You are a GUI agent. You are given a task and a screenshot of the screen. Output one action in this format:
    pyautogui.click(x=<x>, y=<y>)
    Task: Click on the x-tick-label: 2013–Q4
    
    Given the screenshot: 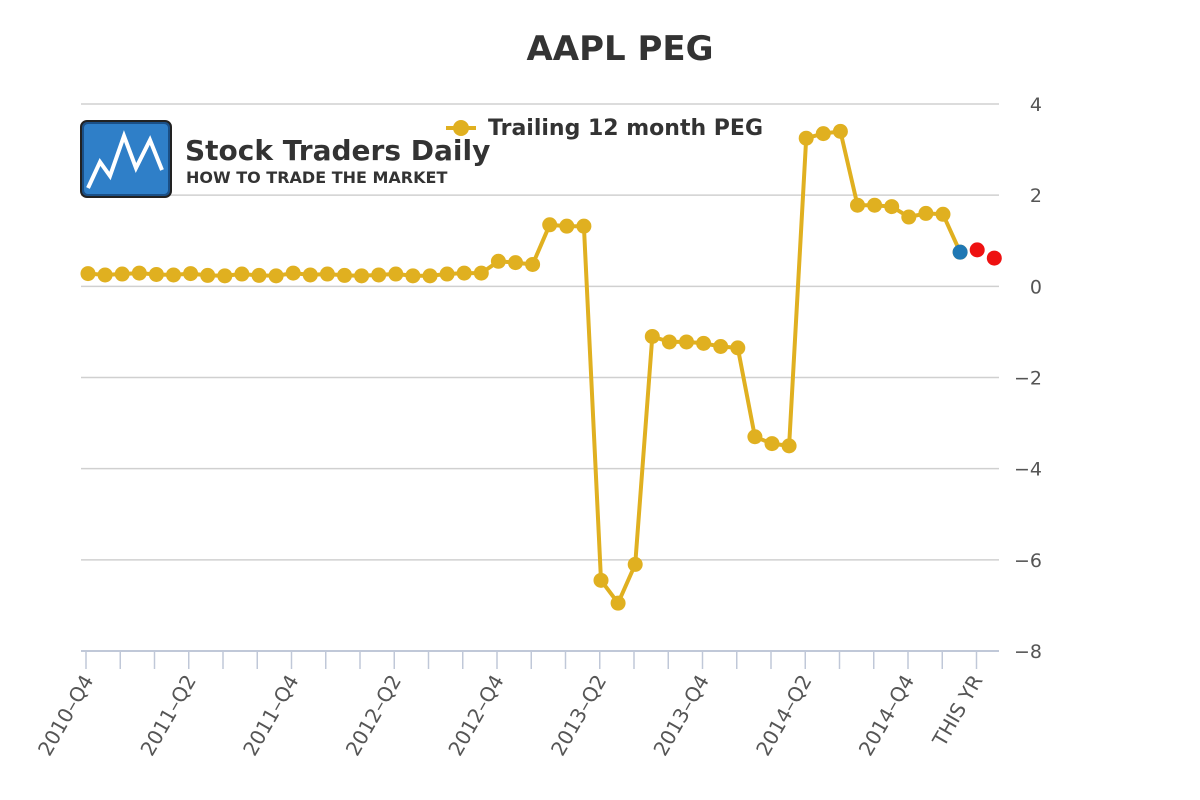 What is the action you would take?
    pyautogui.click(x=680, y=715)
    